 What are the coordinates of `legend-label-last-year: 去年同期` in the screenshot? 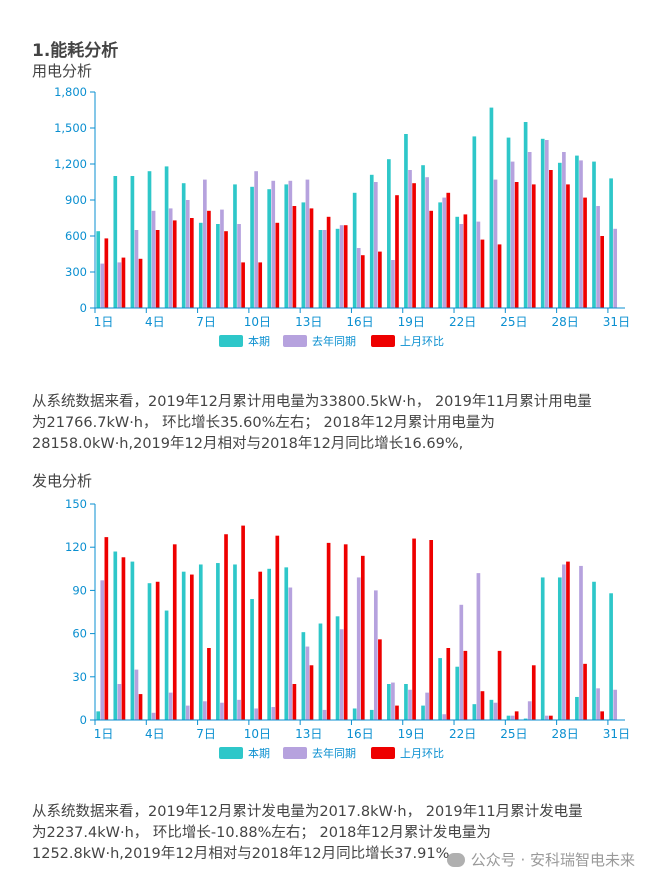 It's located at (334, 753).